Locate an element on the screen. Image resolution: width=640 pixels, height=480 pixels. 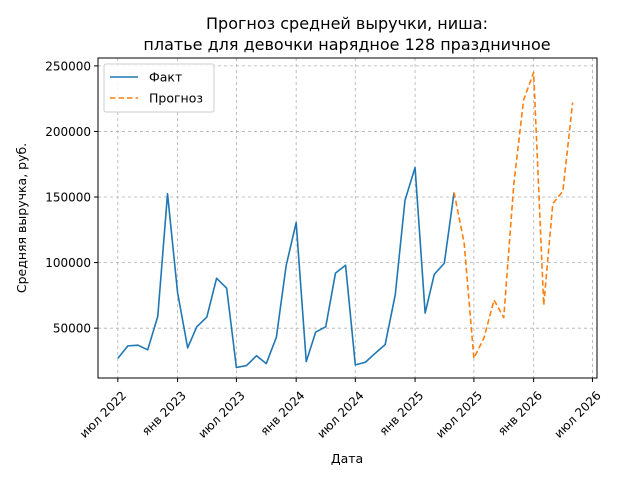
y-axis-label: Средняя выручка, руб. is located at coordinates (21, 218).